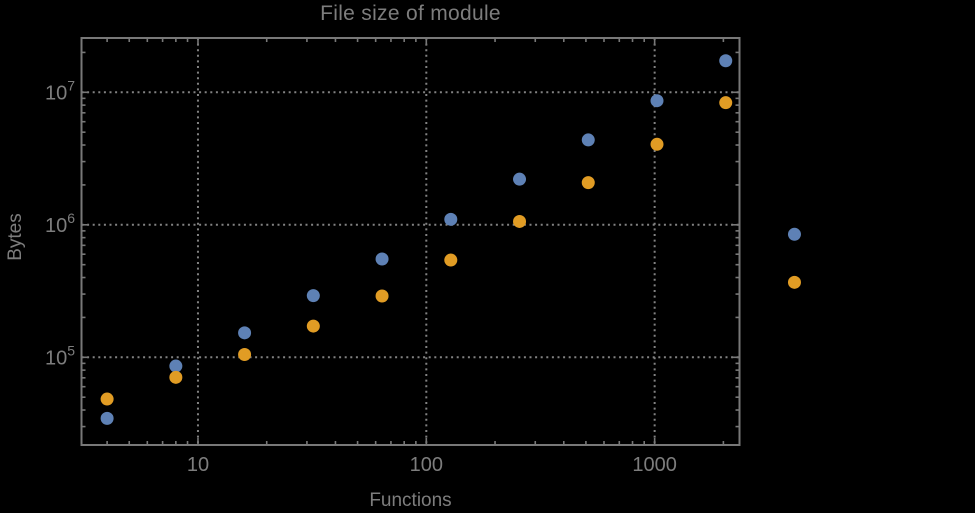 This screenshot has width=975, height=513. Describe the element at coordinates (426, 465) in the screenshot. I see `x-tick-label: 100` at that location.